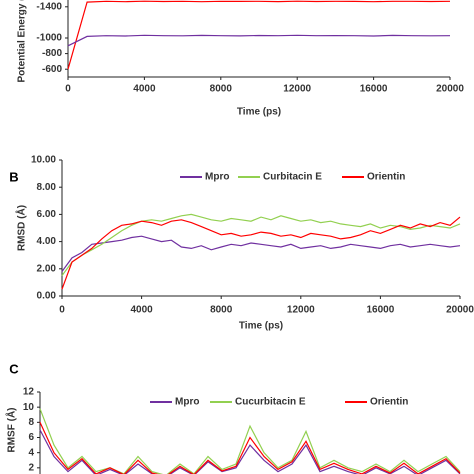 The width and height of the screenshot is (474, 474). What do you see at coordinates (47, 241) in the screenshot?
I see `y-tick-label: 4.00` at bounding box center [47, 241].